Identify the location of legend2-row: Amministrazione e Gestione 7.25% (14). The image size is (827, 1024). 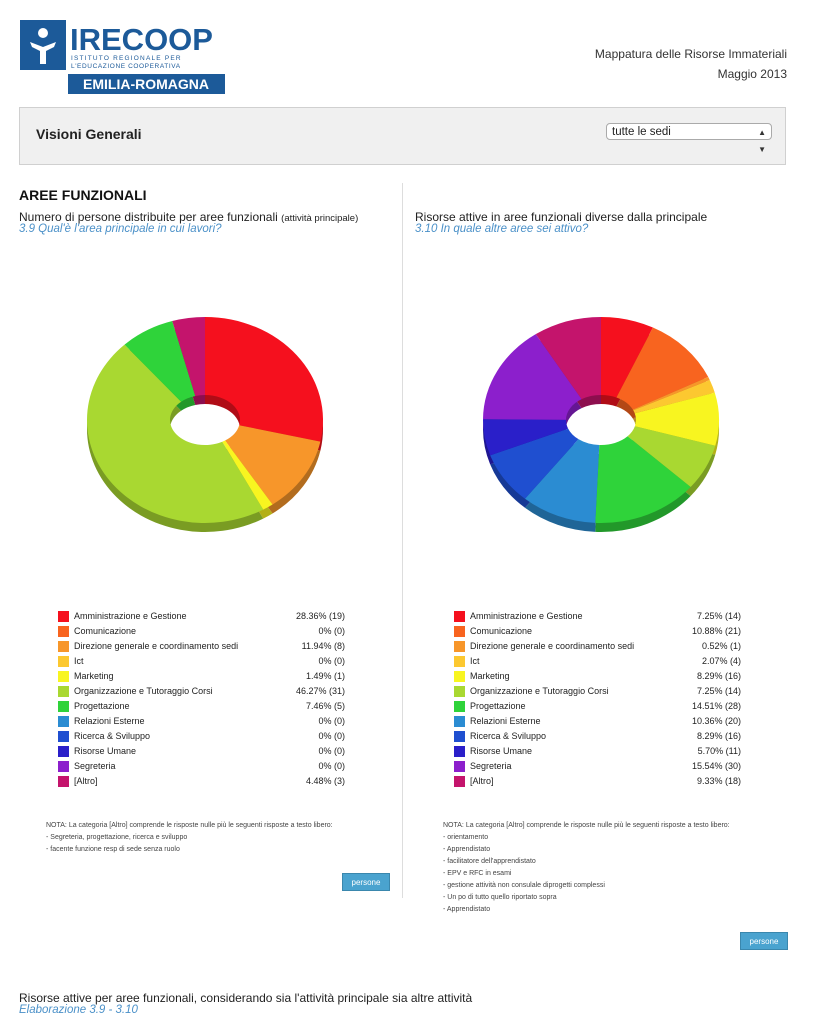
(597, 617).